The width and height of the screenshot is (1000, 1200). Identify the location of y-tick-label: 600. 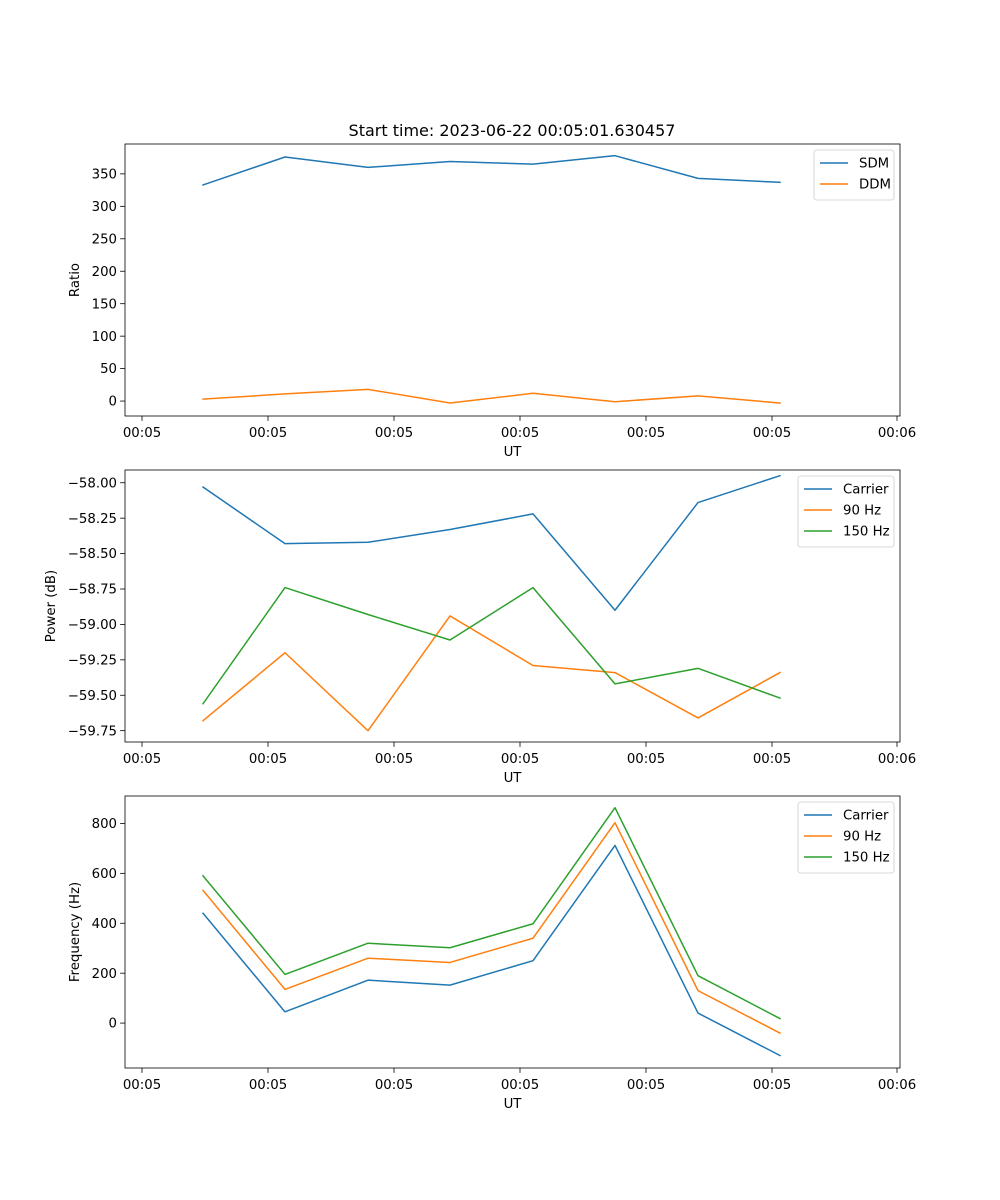
(104, 874).